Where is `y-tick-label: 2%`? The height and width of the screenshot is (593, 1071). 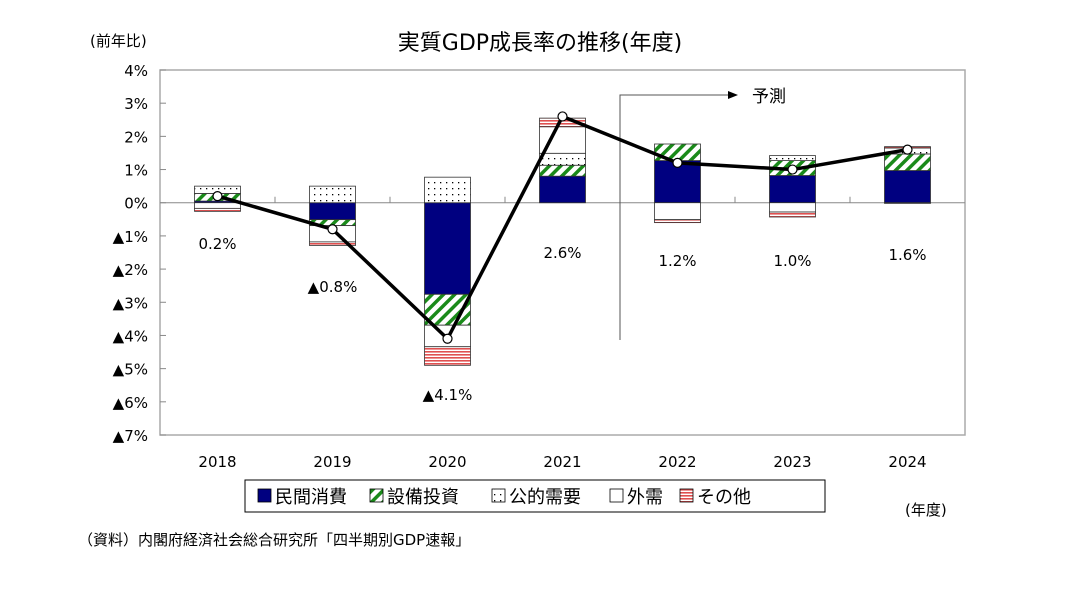 y-tick-label: 2% is located at coordinates (136, 137).